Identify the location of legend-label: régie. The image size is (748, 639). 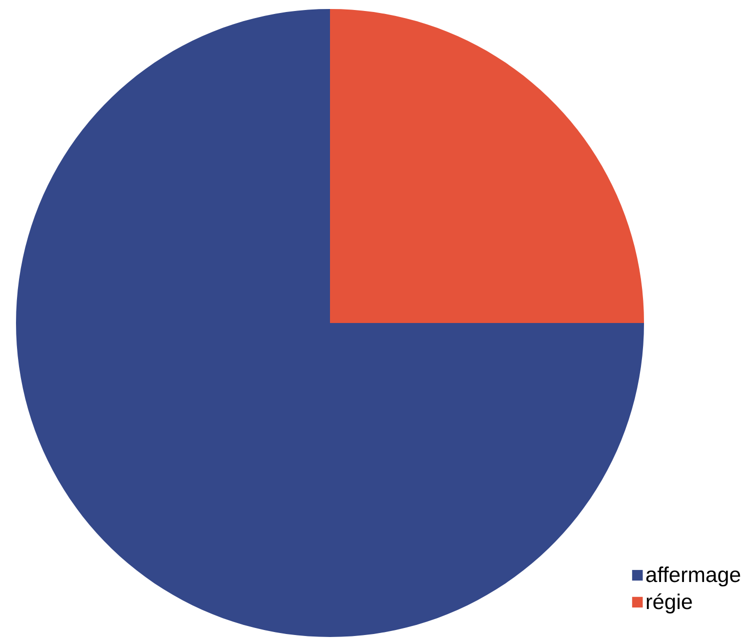
(669, 603).